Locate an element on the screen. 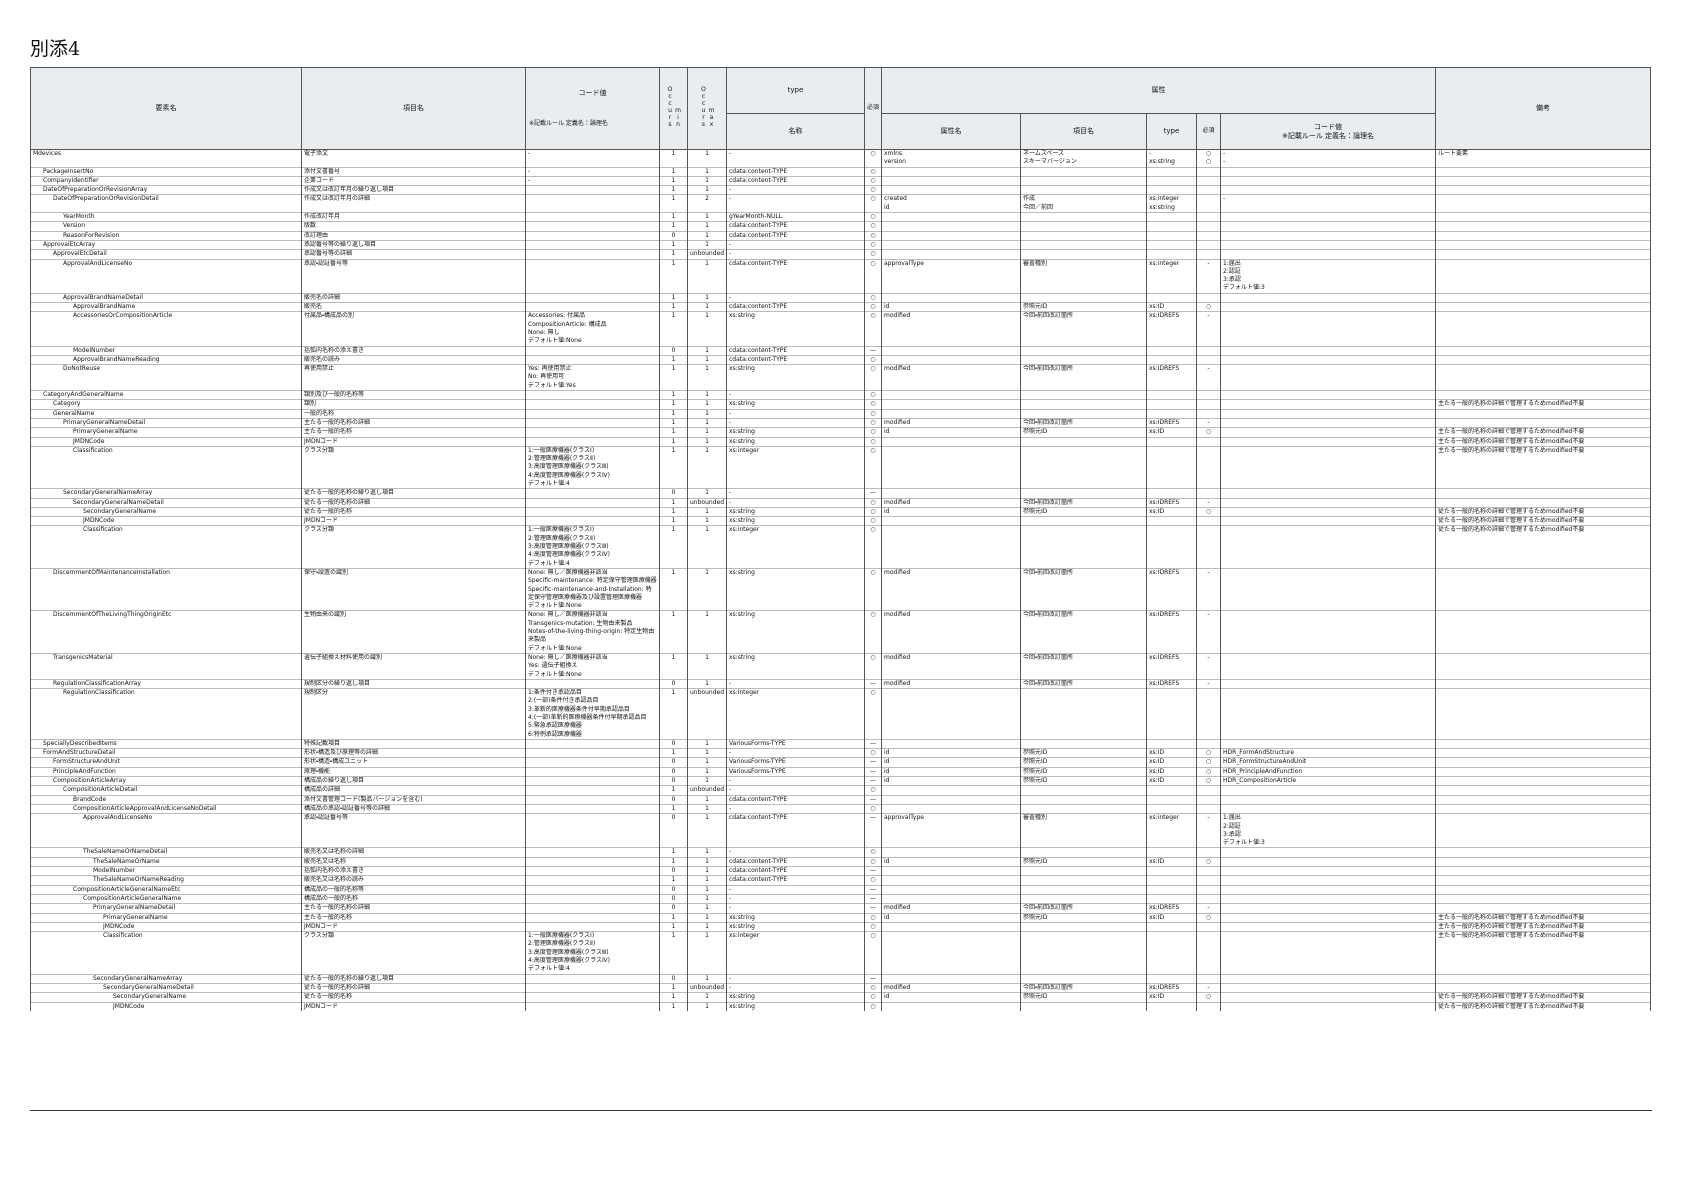 The image size is (1695, 1181). cell-element: ModelNumber is located at coordinates (166, 350).